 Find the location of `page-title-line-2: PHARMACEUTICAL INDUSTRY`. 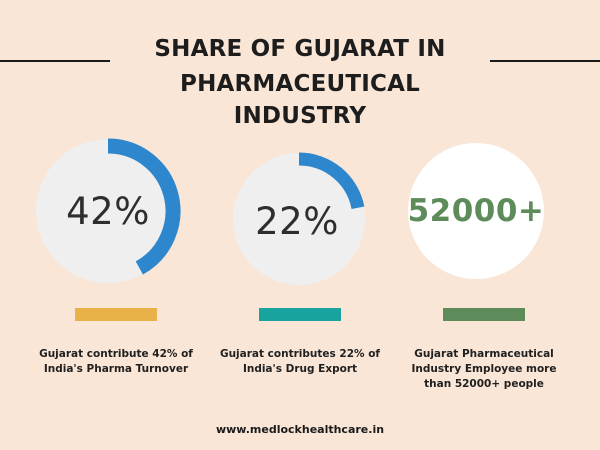

page-title-line-2: PHARMACEUTICAL INDUSTRY is located at coordinates (300, 100).